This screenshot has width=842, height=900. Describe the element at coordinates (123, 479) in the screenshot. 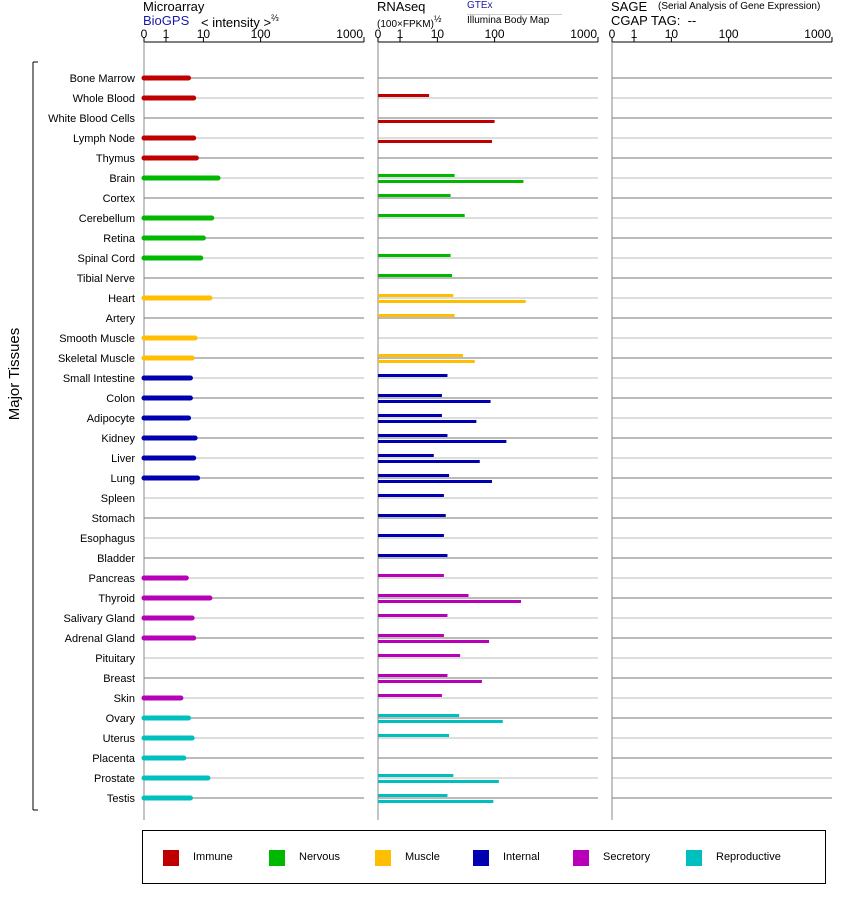

I see `tissue-label: Lung` at that location.